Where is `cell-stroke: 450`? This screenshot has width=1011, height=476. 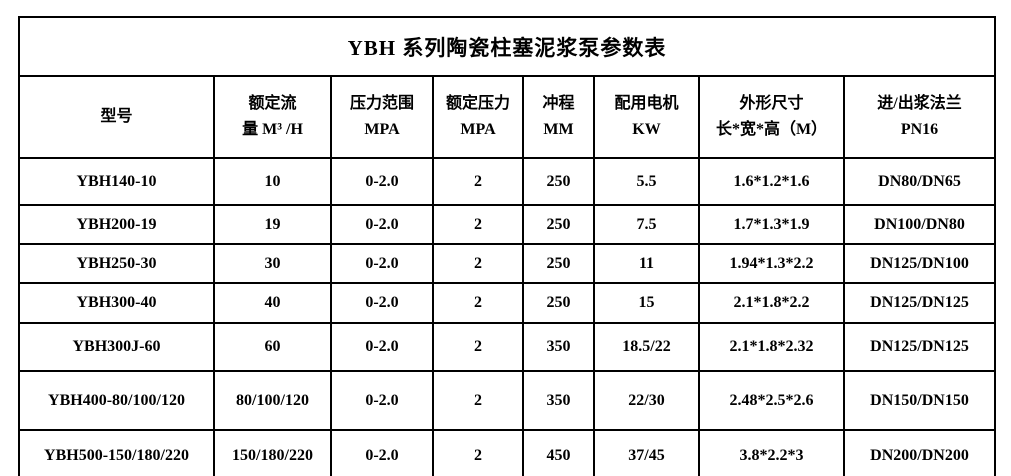
cell-stroke: 450 is located at coordinates (558, 452).